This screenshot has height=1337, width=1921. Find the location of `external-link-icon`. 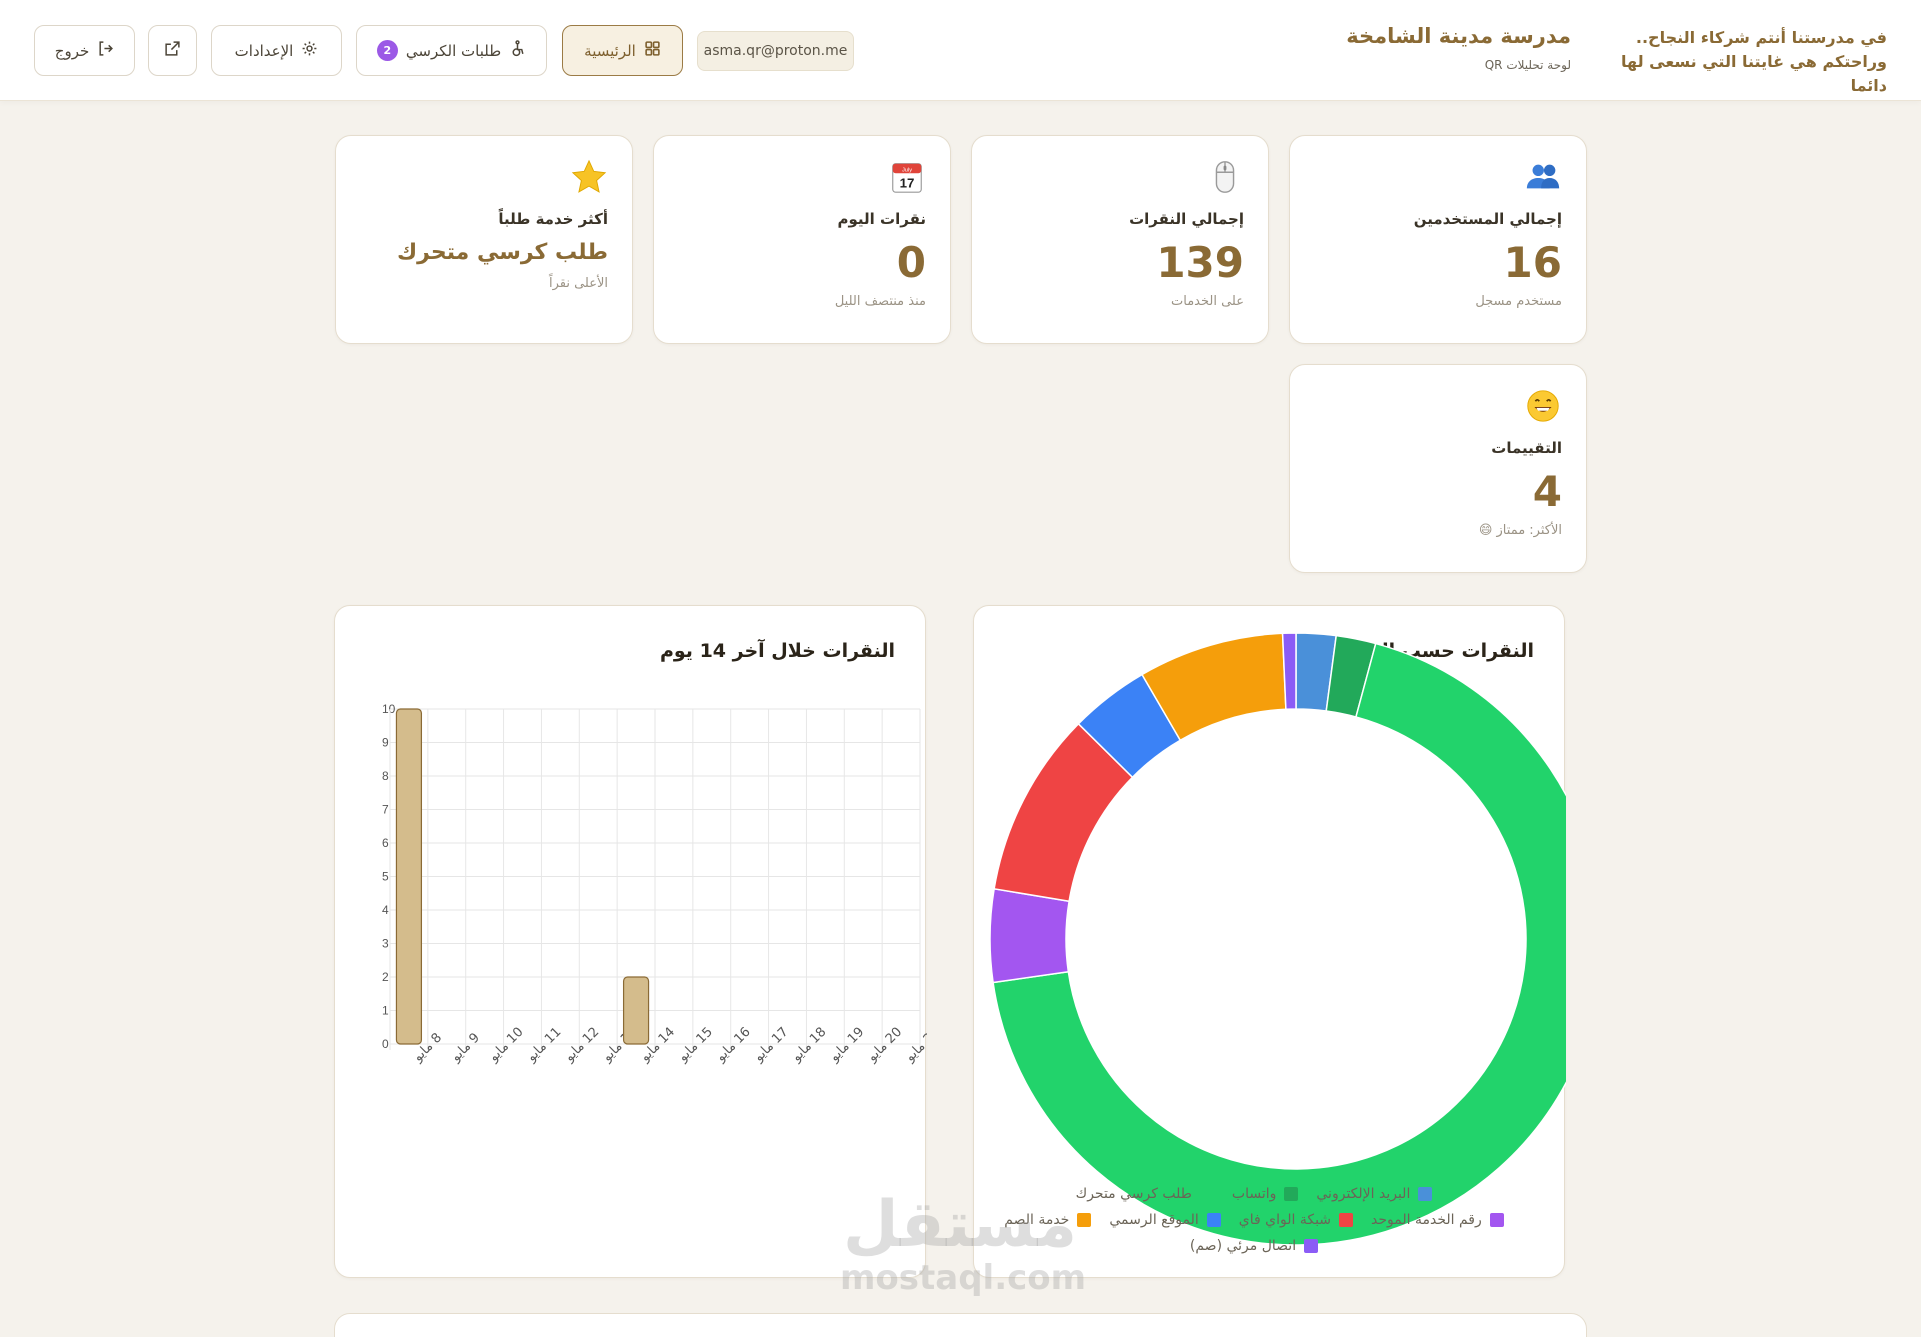

external-link-icon is located at coordinates (172, 50).